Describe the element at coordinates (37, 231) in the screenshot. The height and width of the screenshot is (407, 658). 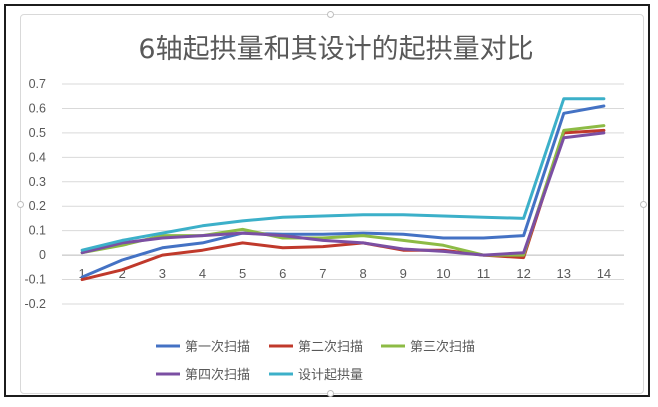
I see `y-tick-label: 0.1` at that location.